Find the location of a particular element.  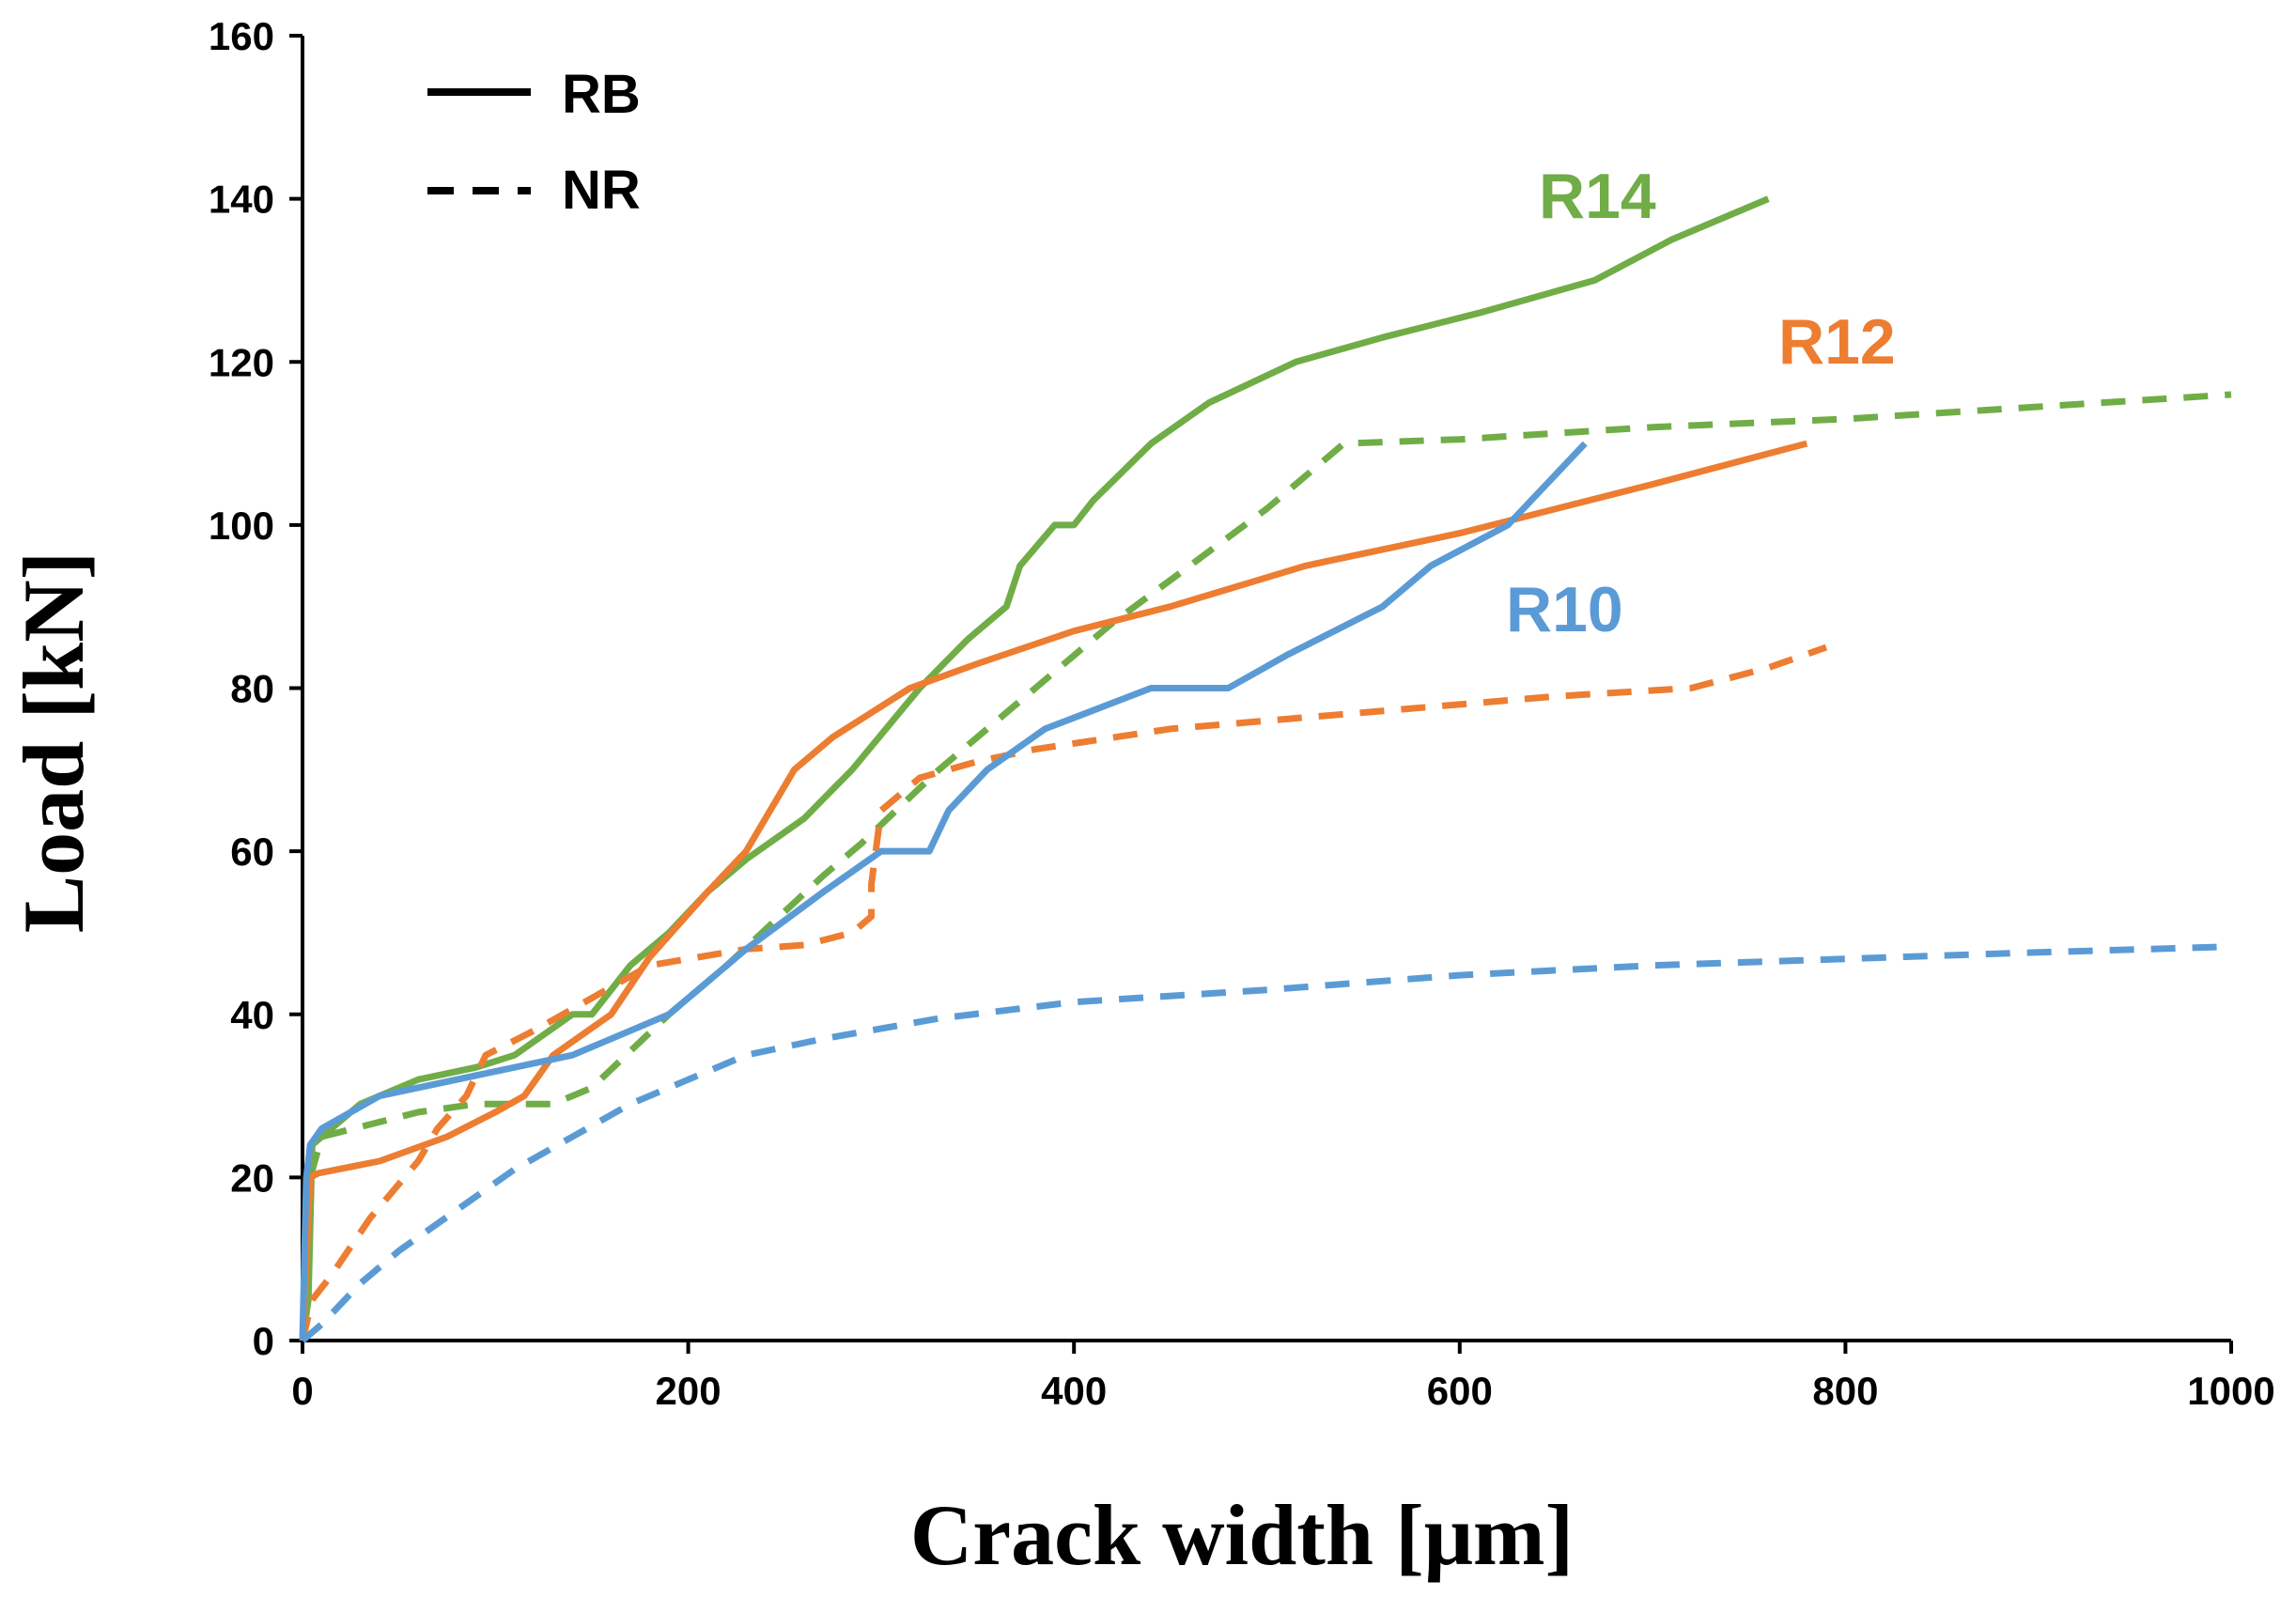

x-tick-label: 600 is located at coordinates (1460, 1391).